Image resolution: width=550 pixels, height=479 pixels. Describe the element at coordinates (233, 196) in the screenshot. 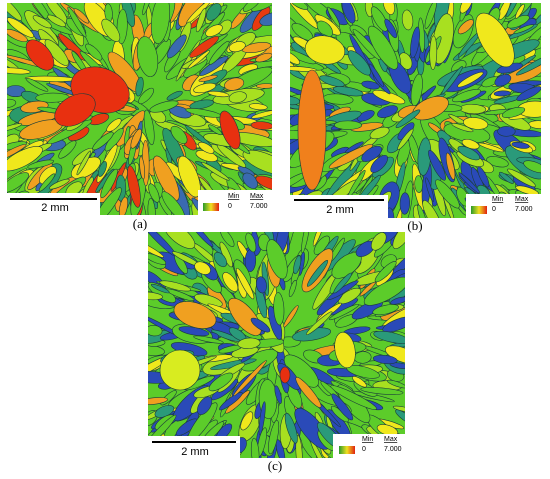

I see `legend-min-label: Min` at that location.